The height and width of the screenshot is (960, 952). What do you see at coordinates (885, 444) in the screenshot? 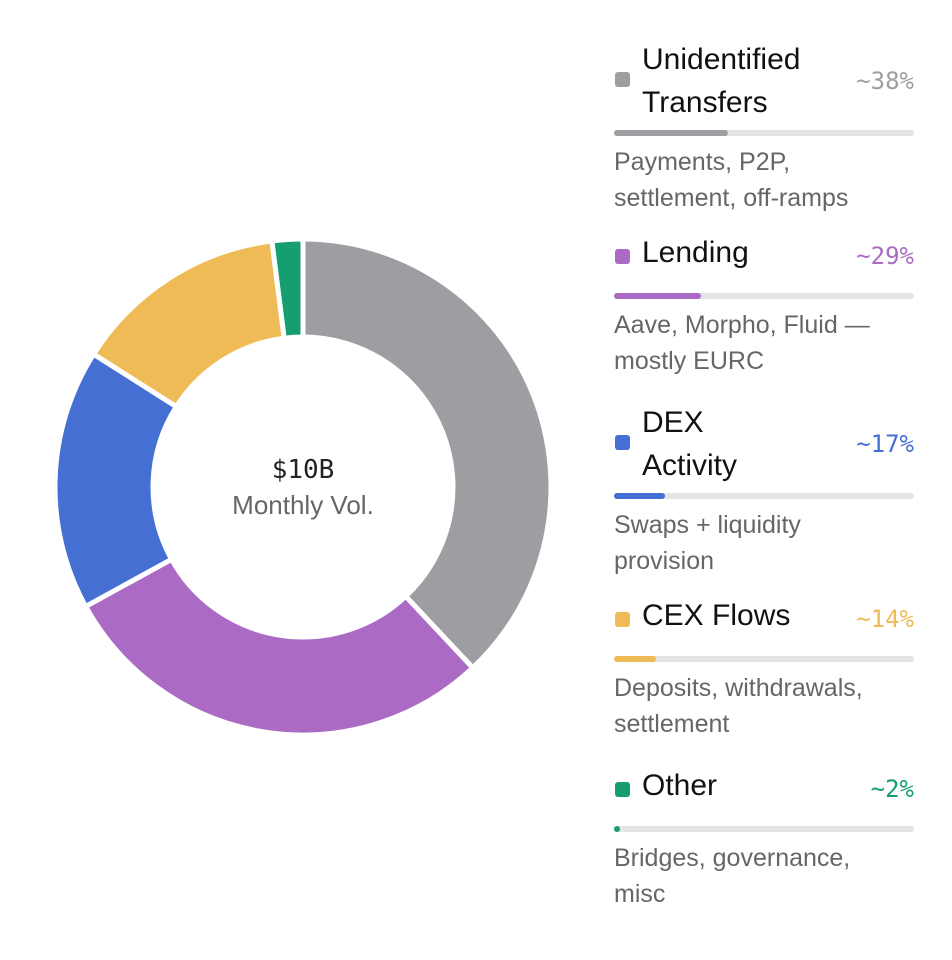
I see `legend-percent: ~17%` at bounding box center [885, 444].